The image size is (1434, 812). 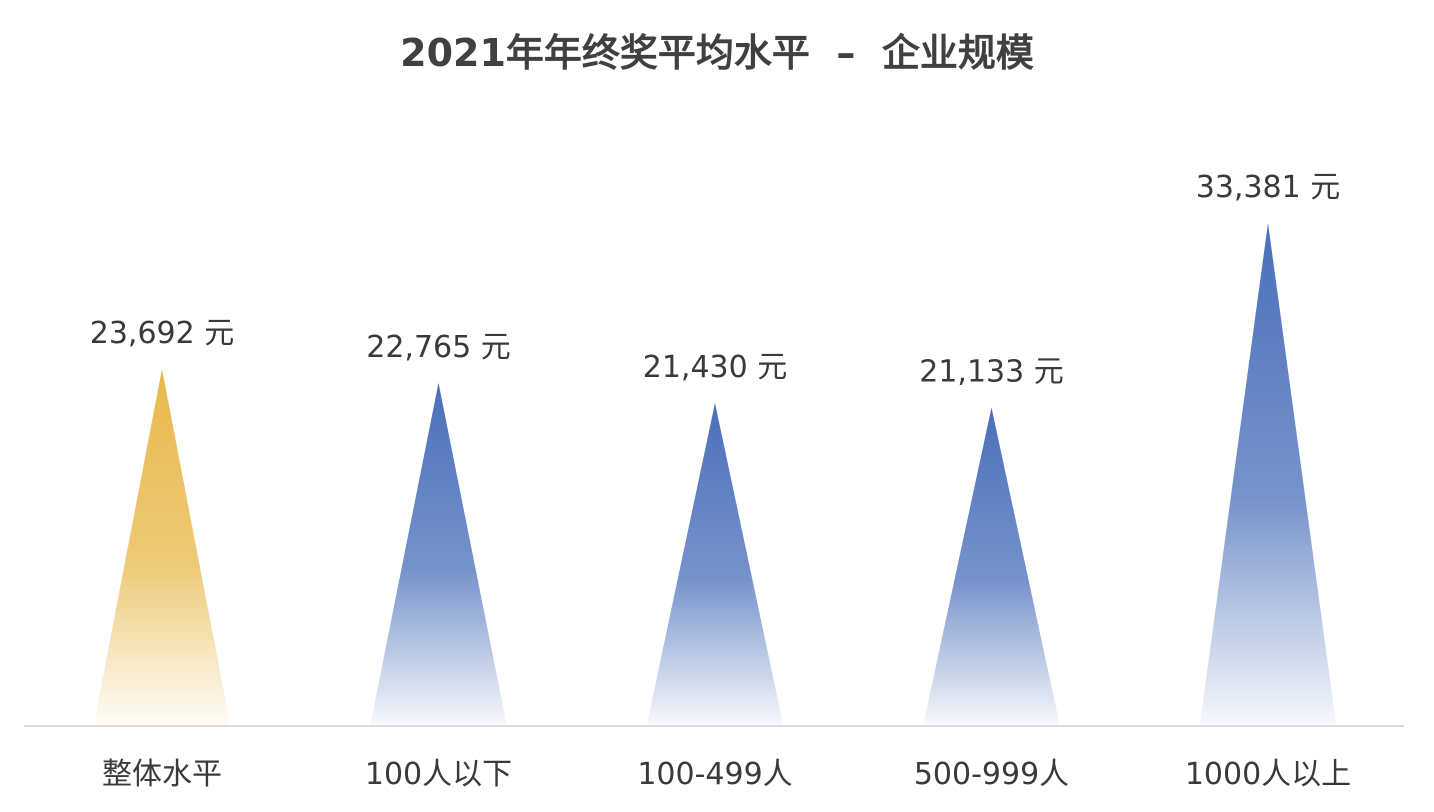 I want to click on x-tick-label-2: 100-499人, so click(x=714, y=774).